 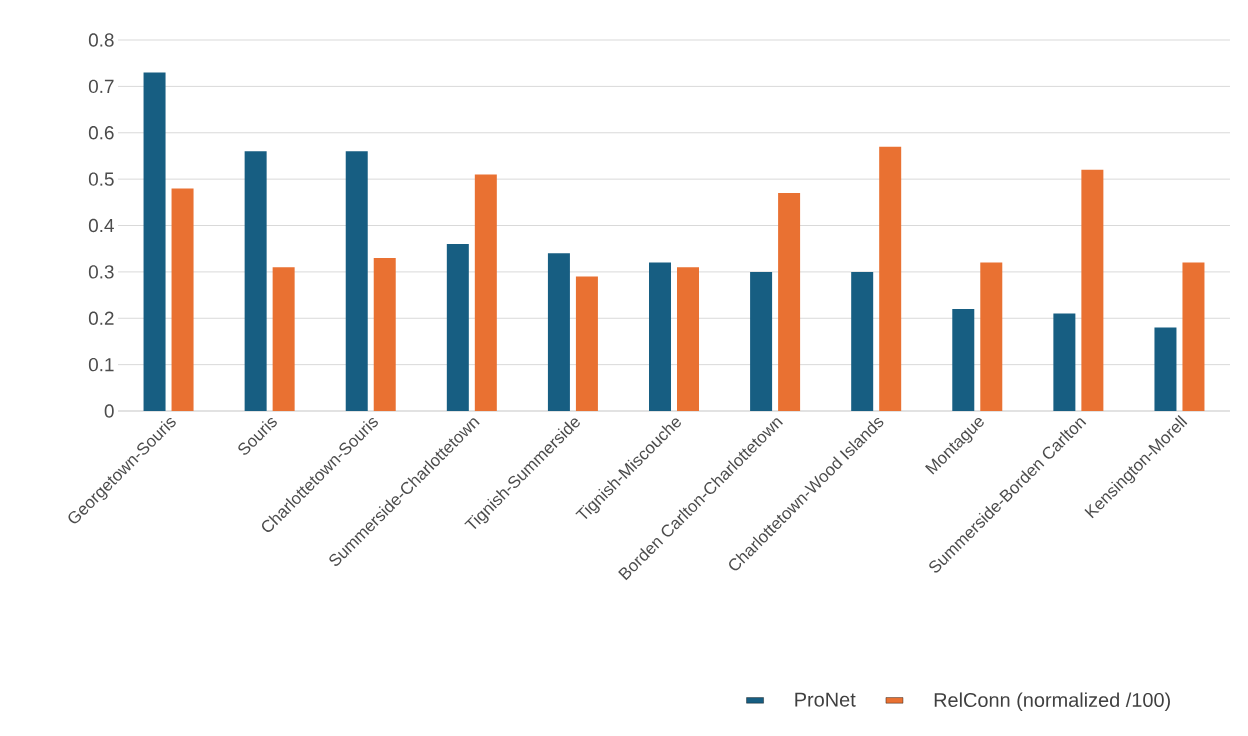 I want to click on y-tick-label: 0, so click(x=109, y=411).